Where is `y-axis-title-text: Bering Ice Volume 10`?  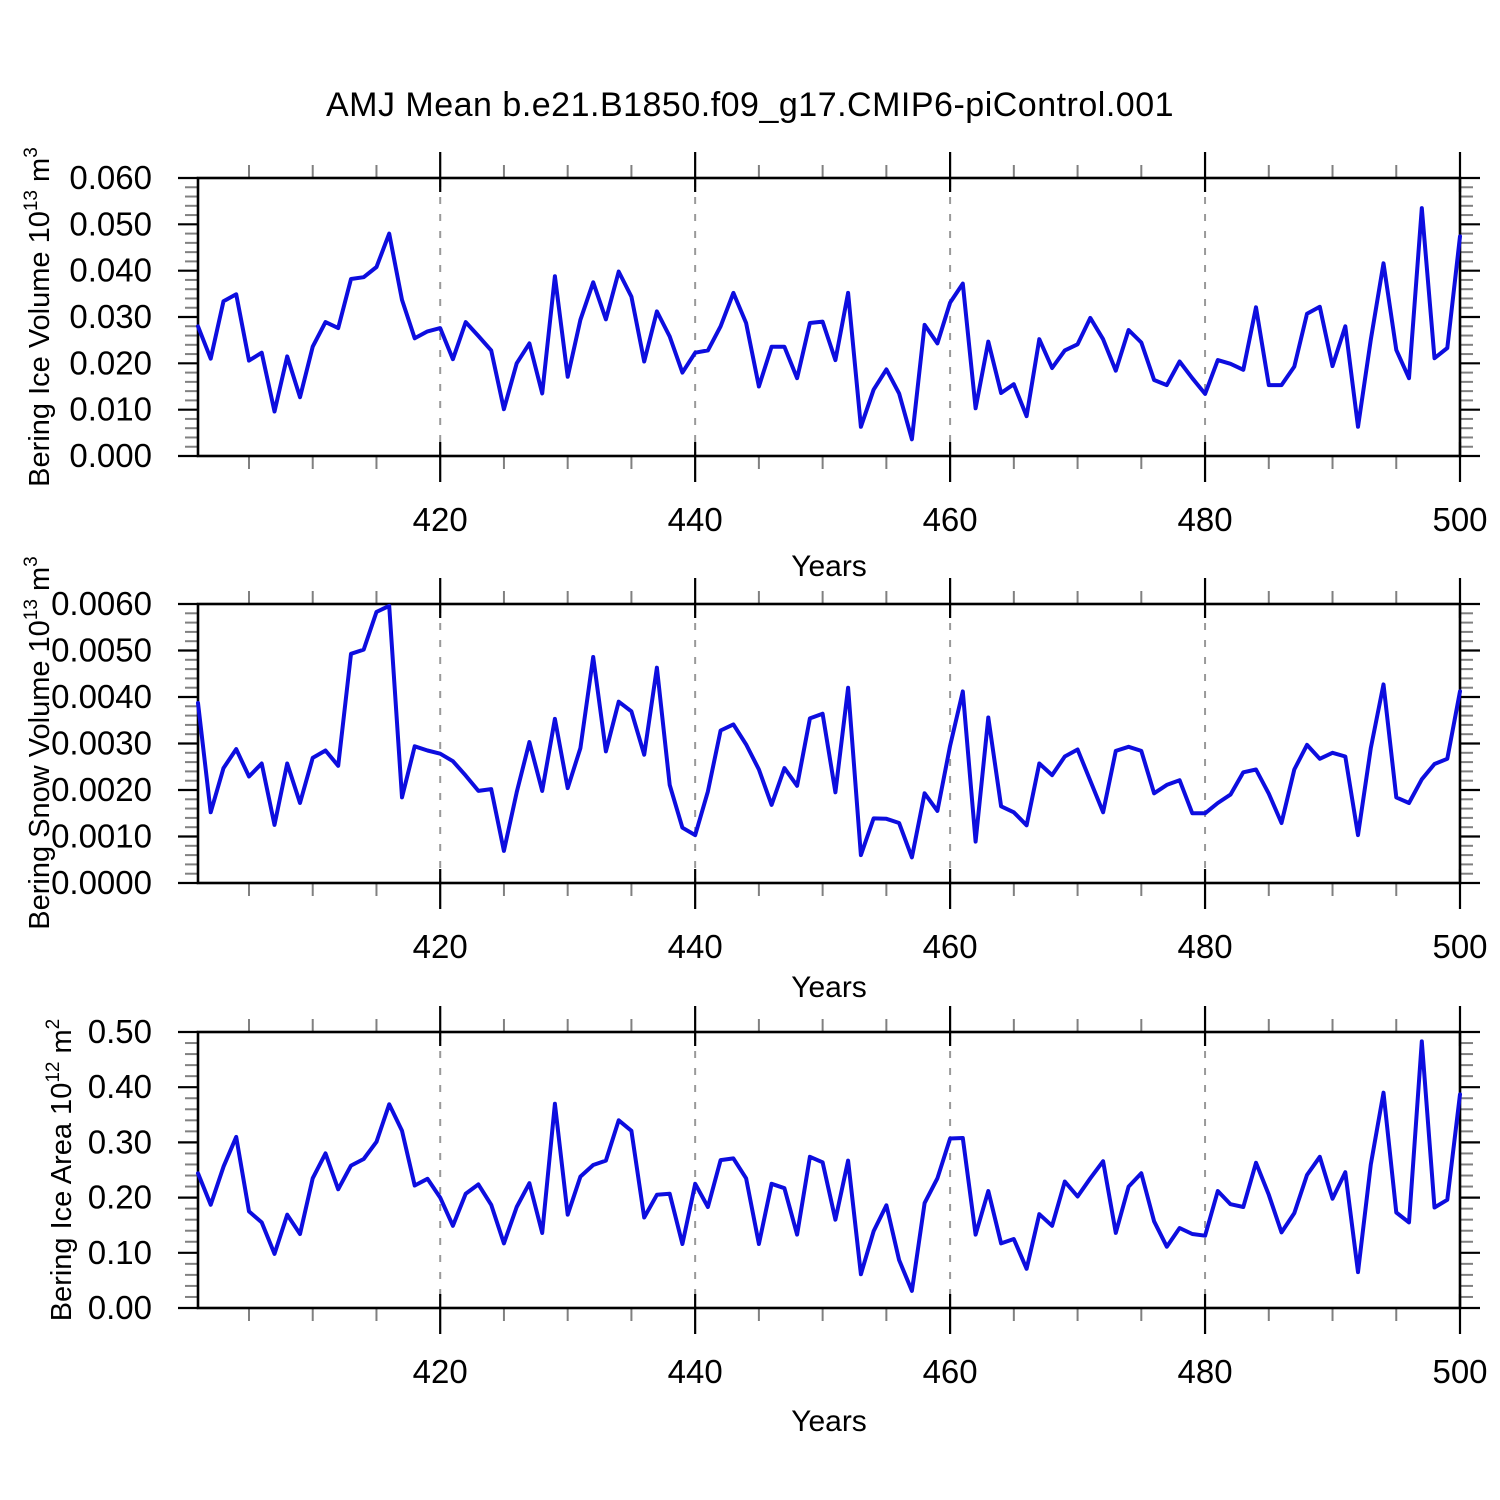
y-axis-title-text: Bering Ice Volume 10 is located at coordinates (40, 349).